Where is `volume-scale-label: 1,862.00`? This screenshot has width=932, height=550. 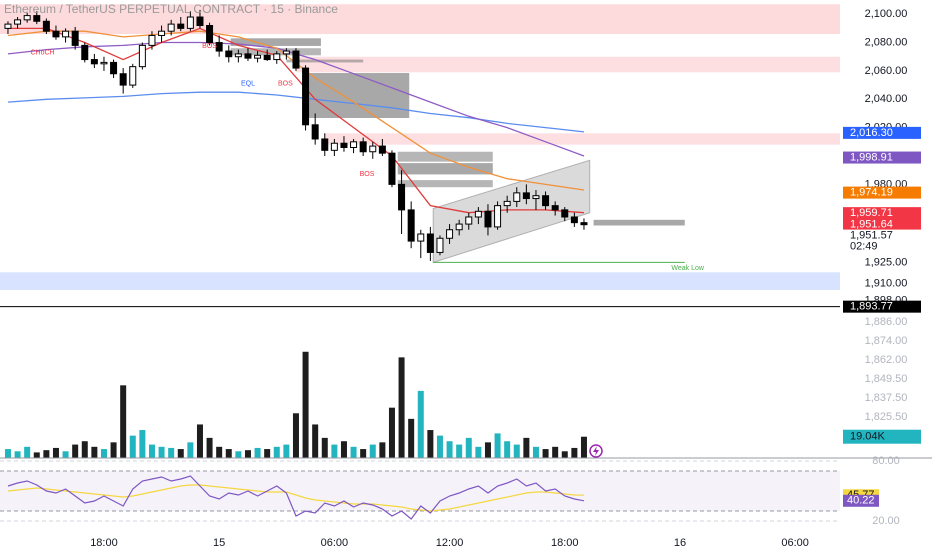
volume-scale-label: 1,862.00 is located at coordinates (886, 360).